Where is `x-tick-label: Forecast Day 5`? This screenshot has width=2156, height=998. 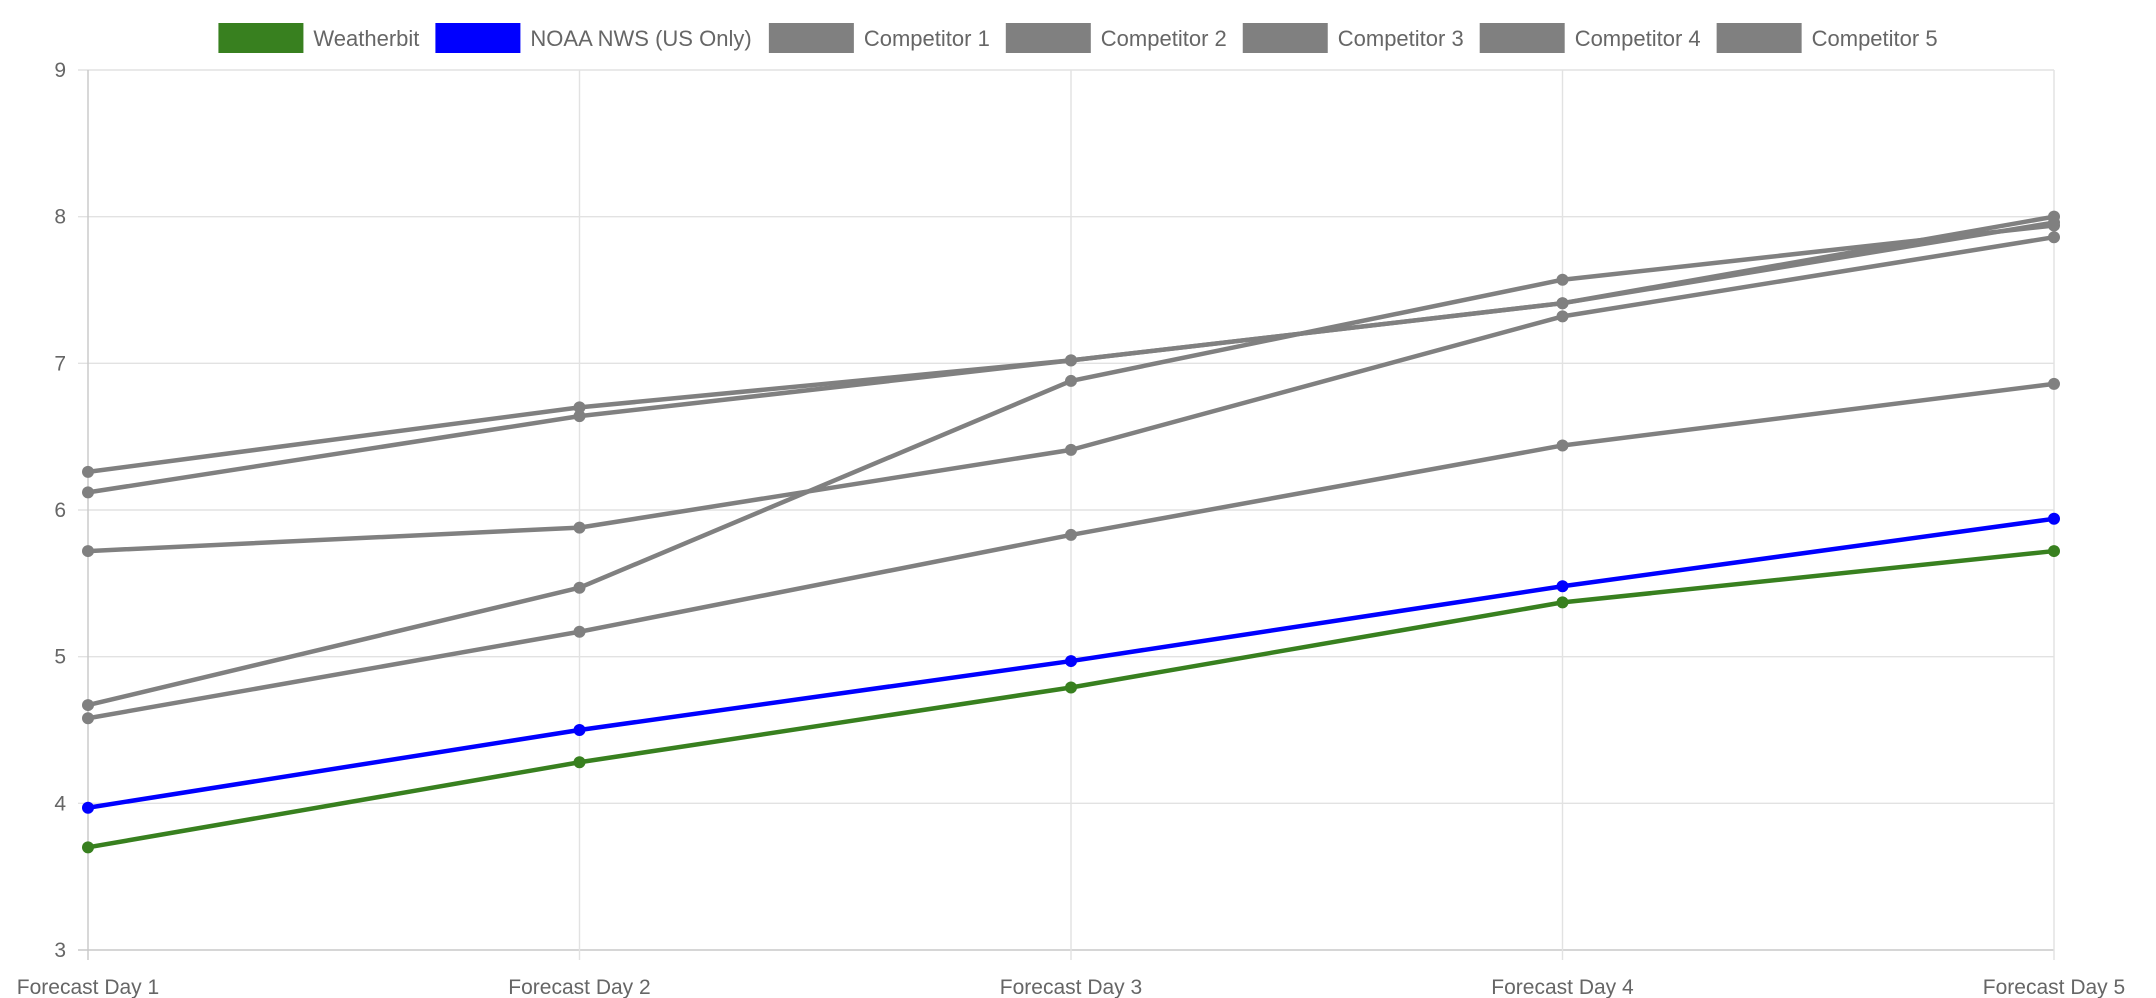
x-tick-label: Forecast Day 5 is located at coordinates (2054, 987).